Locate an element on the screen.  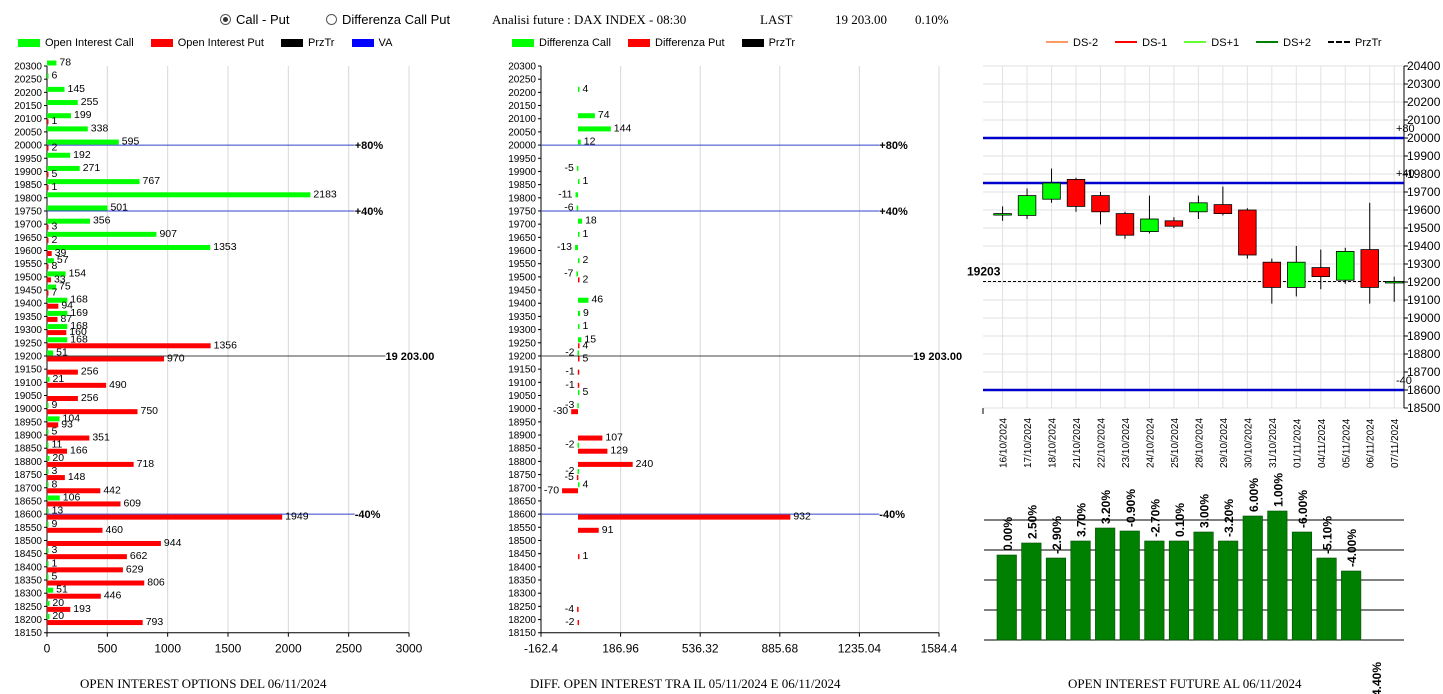
x-tick-label: 885.68 is located at coordinates (779, 649).